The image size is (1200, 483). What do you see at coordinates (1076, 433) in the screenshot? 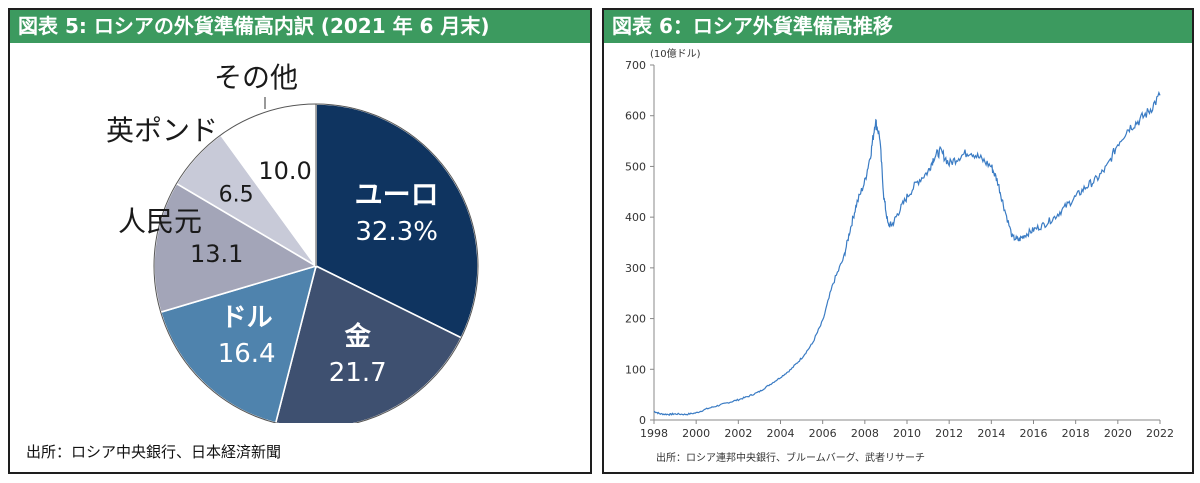
I see `x-tick-label: 2018` at bounding box center [1076, 433].